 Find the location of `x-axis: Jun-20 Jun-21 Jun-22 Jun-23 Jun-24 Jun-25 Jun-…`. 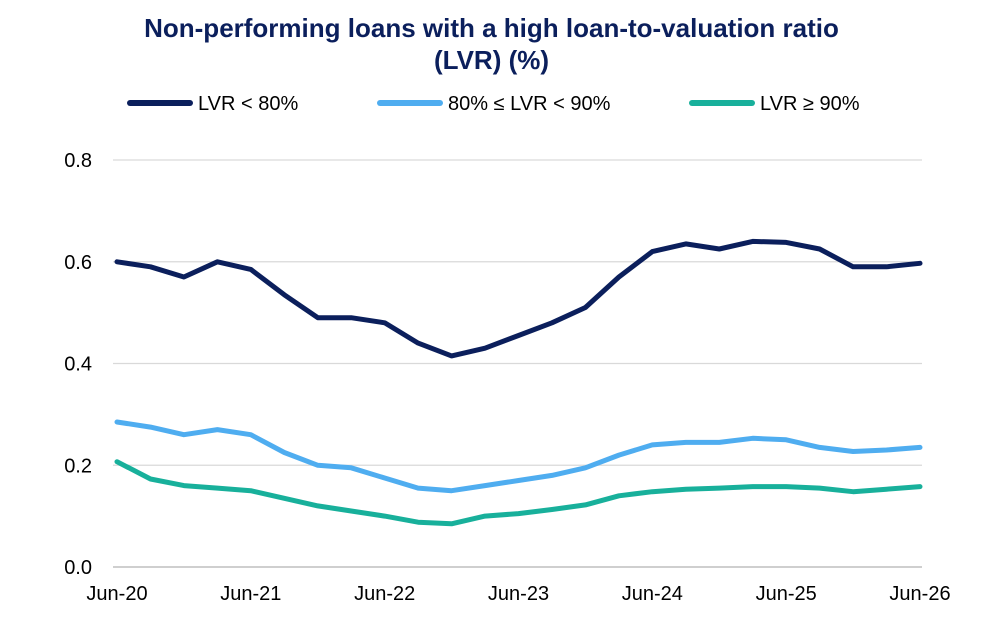

x-axis: Jun-20 Jun-21 Jun-22 Jun-23 Jun-24 Jun-25 Jun-… is located at coordinates (518, 585).